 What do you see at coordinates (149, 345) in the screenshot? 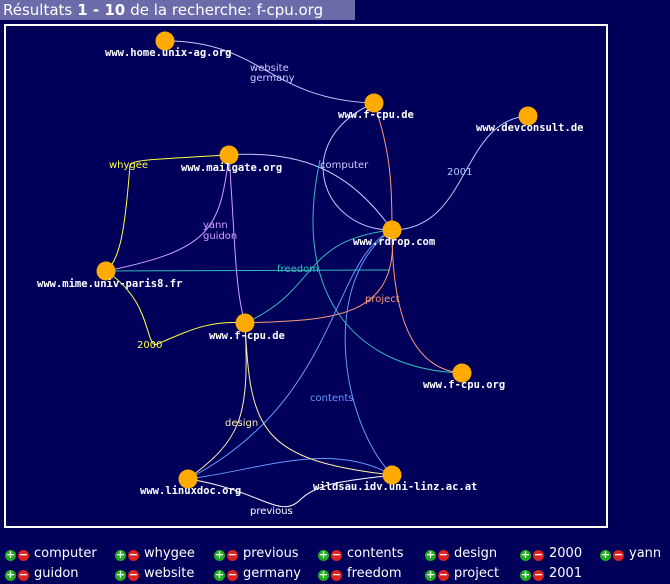
I see `edge-label: 2000` at bounding box center [149, 345].